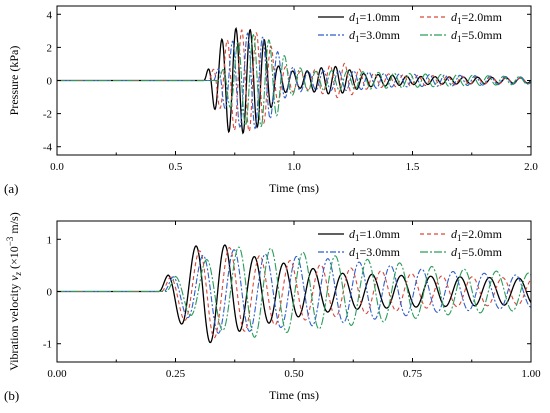 The height and width of the screenshot is (413, 550). I want to click on y-axis-title: Pressure (kPa), so click(14, 81).